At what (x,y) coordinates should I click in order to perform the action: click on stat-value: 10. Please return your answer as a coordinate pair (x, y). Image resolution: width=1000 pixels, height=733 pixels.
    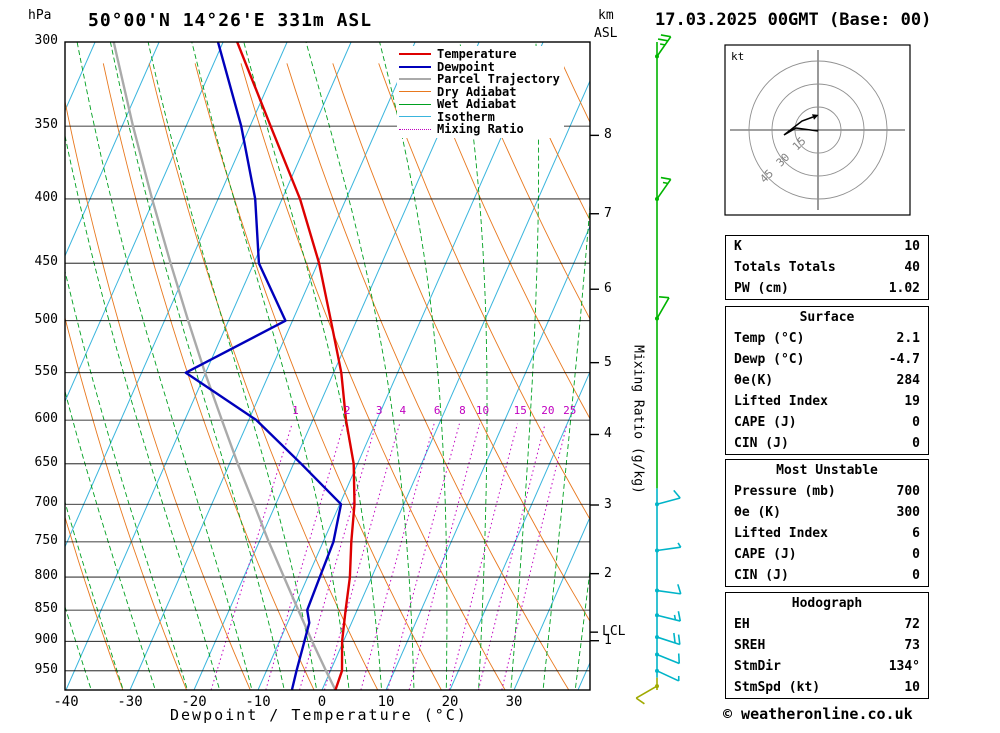
    Looking at the image, I should click on (912, 246).